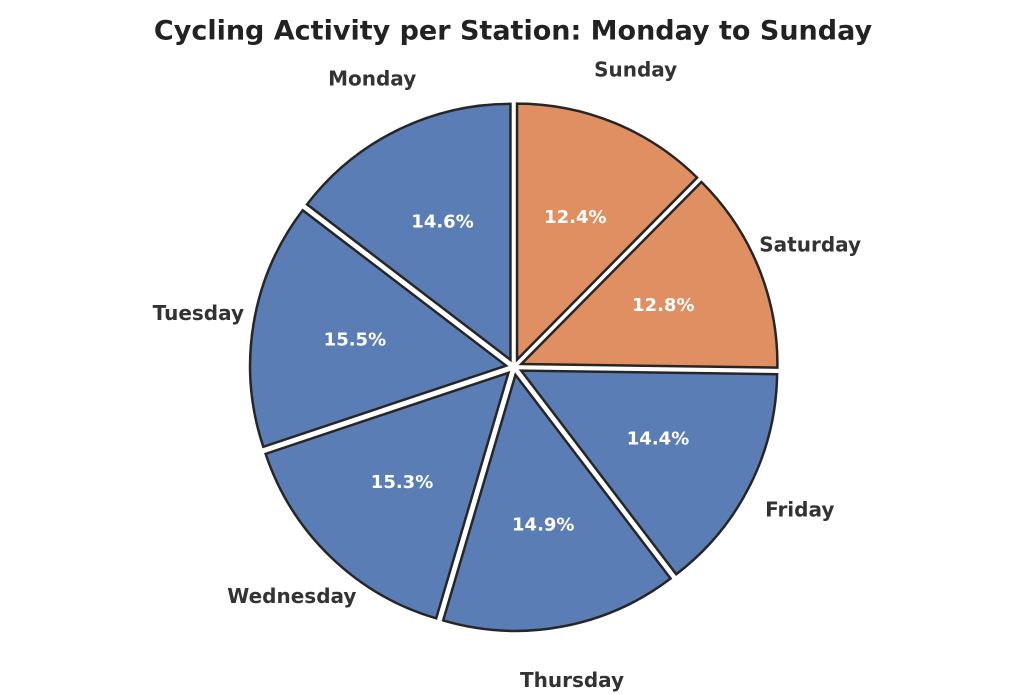 This screenshot has width=1027, height=694. Describe the element at coordinates (572, 680) in the screenshot. I see `slice-label: Thursday` at that location.